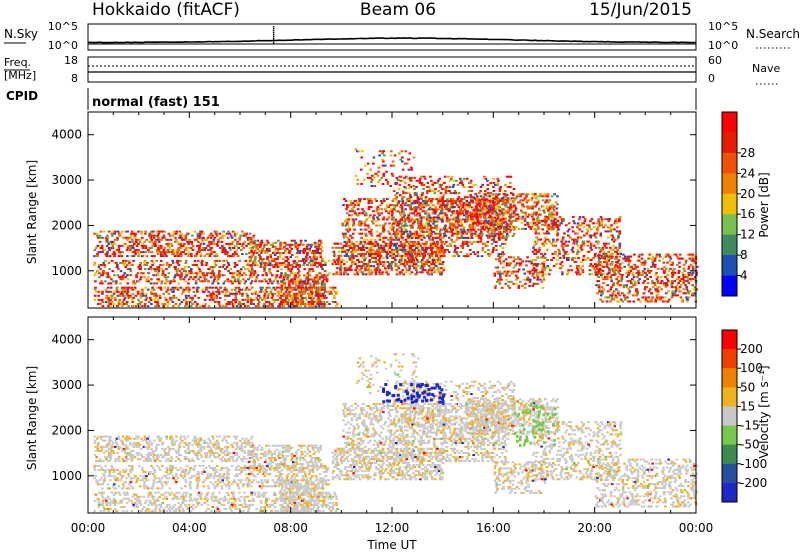 The image size is (800, 558). Describe the element at coordinates (392, 69) in the screenshot. I see `frequency-panel: Freq. [MHz] 18 8 60 0 Nave` at that location.